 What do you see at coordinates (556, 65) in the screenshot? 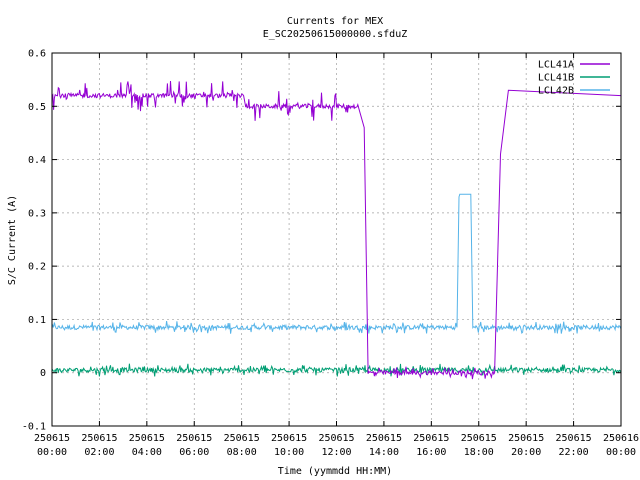
I see `legend-label-lcl41a: LCL41A` at bounding box center [556, 65].